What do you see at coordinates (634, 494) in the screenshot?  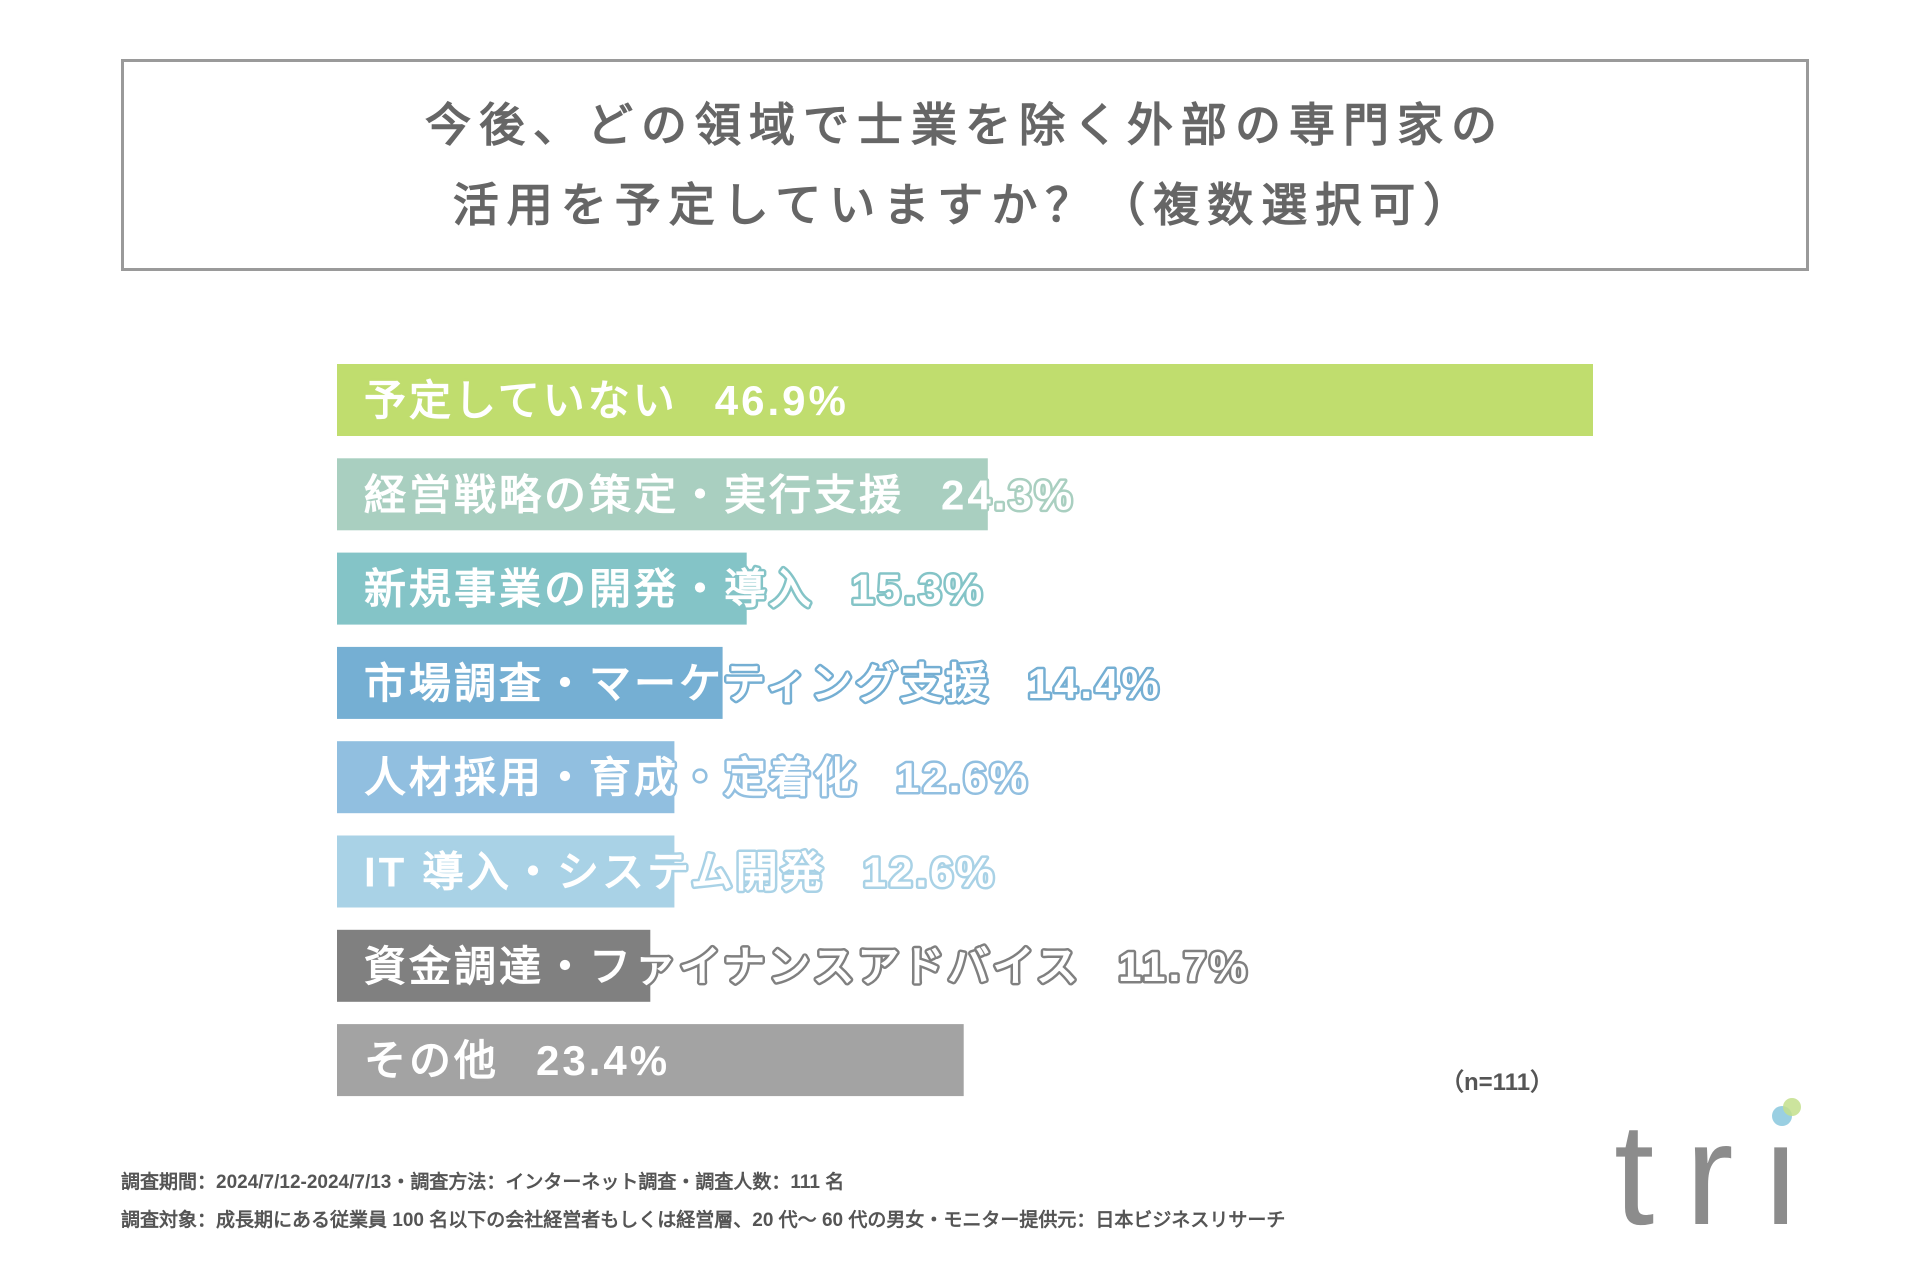 I see `bar-category-label: 経営戦略の策定・実行支援` at bounding box center [634, 494].